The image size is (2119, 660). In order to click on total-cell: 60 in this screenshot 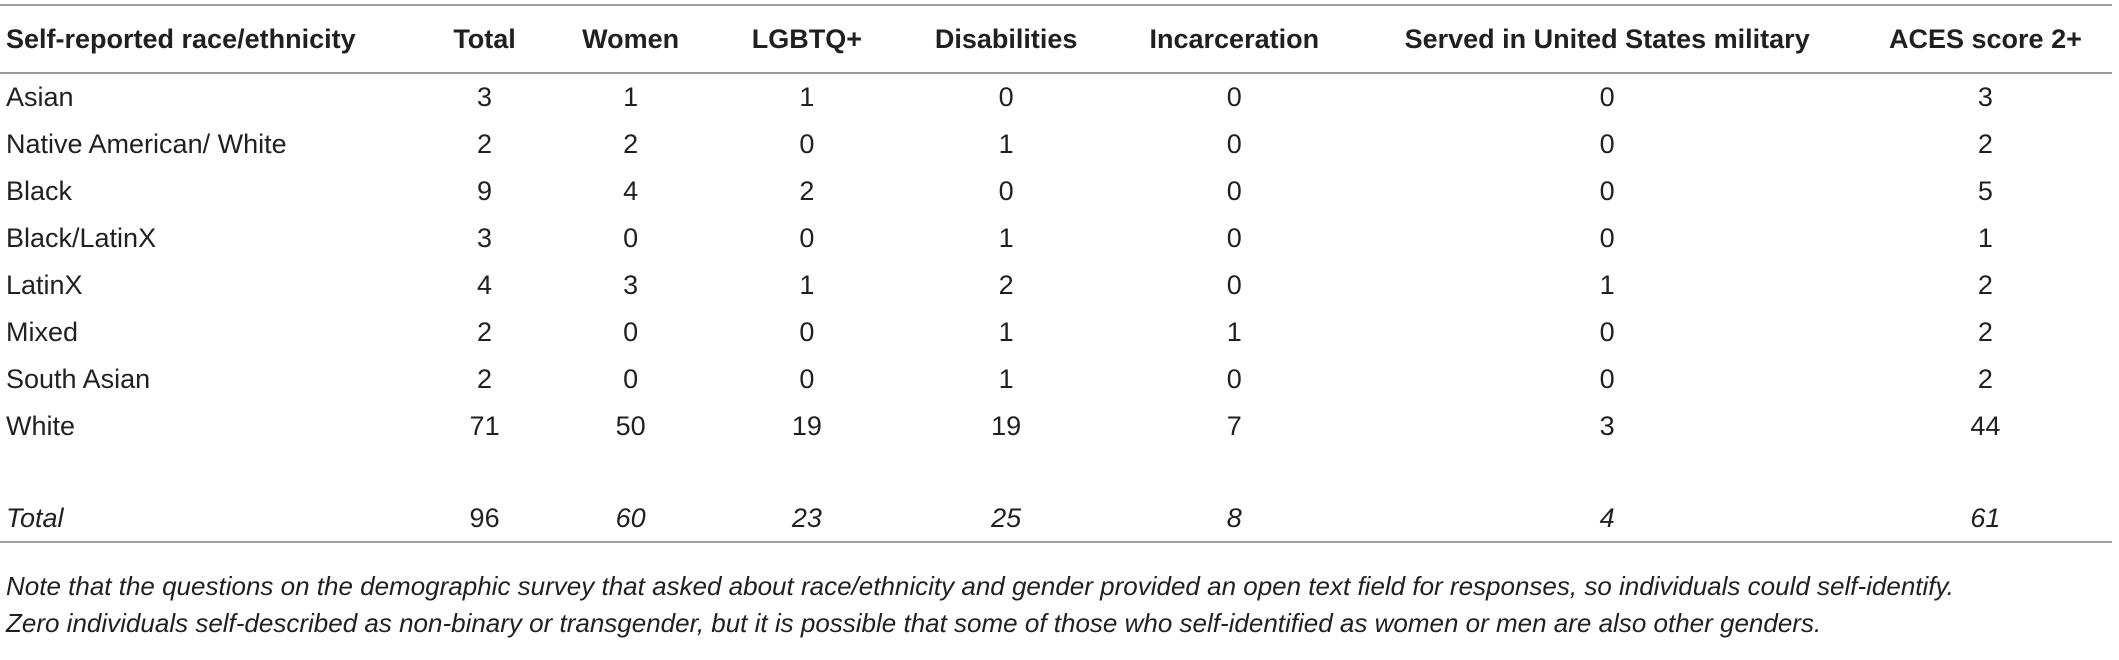, I will do `click(630, 517)`.